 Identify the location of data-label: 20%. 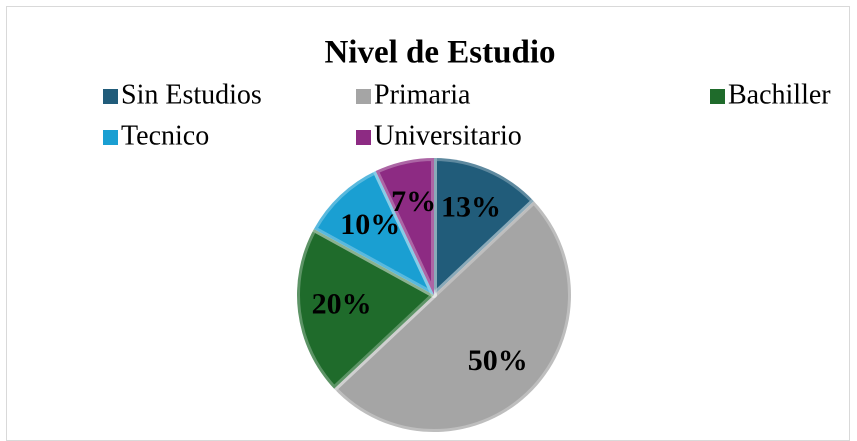
(342, 304).